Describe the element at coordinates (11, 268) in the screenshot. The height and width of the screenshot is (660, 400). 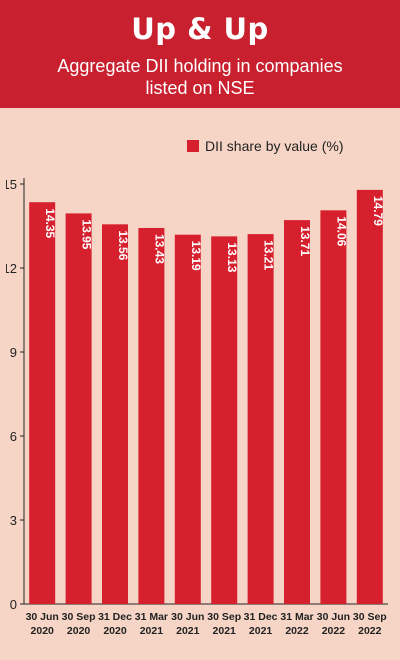
I see `y-tick-label: 12` at that location.